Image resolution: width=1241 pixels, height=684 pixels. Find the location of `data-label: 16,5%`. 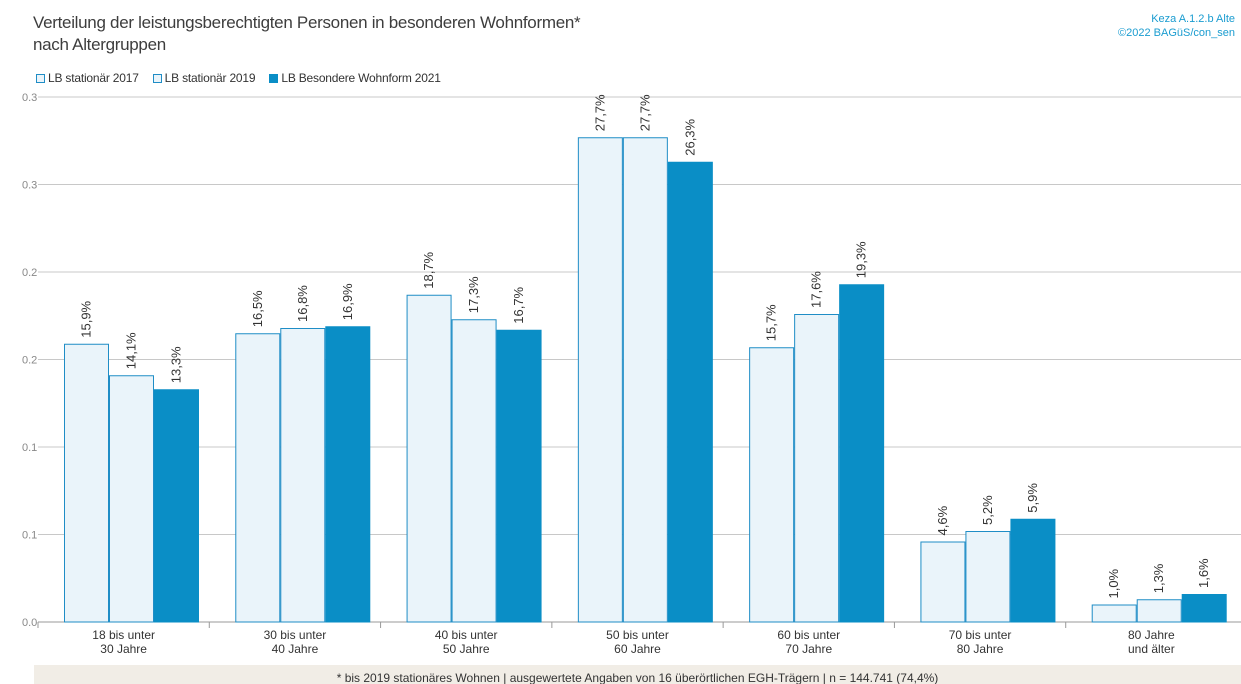

data-label: 16,5% is located at coordinates (257, 308).